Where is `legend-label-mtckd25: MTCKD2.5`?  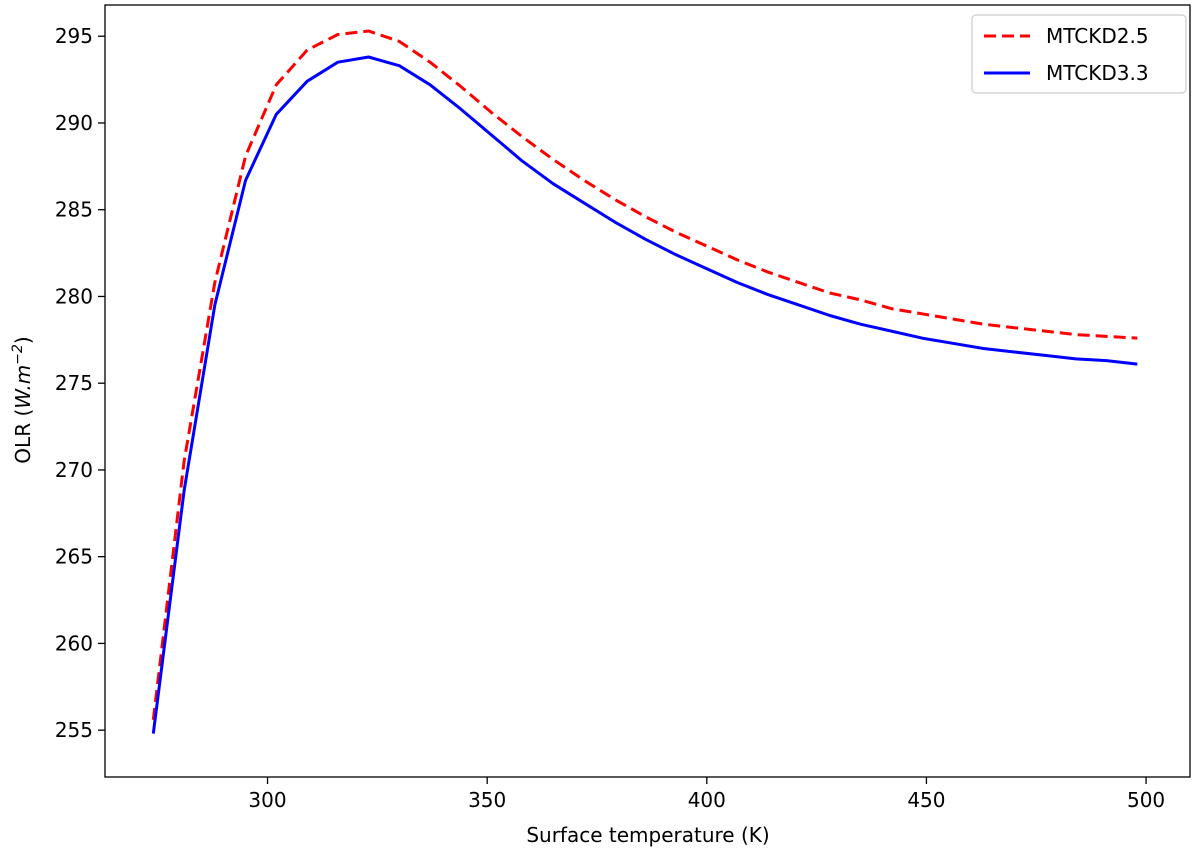 legend-label-mtckd25: MTCKD2.5 is located at coordinates (1097, 36).